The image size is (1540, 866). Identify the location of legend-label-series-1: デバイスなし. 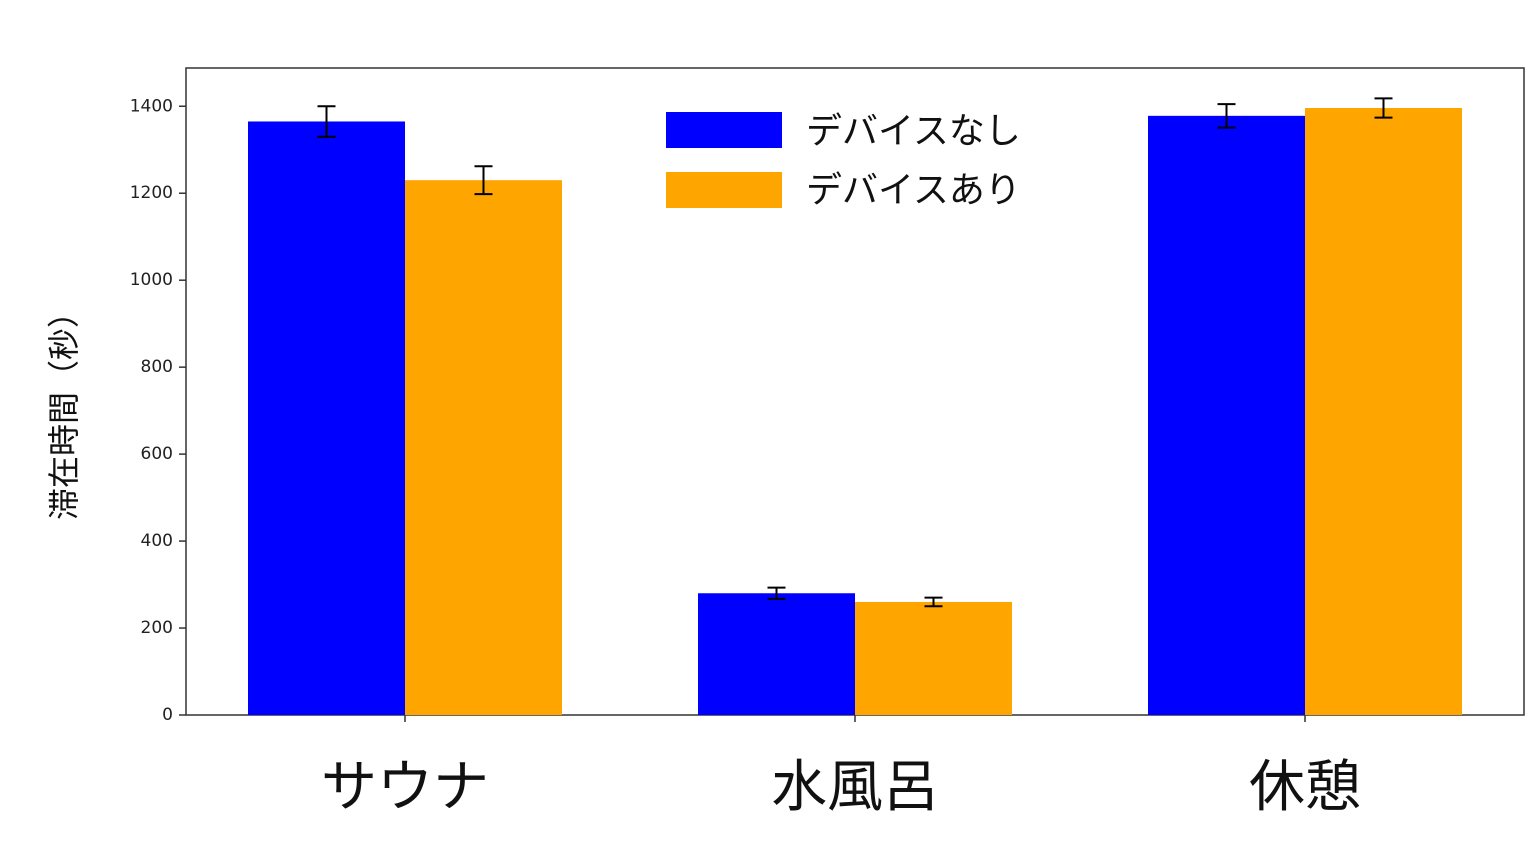
(913, 131).